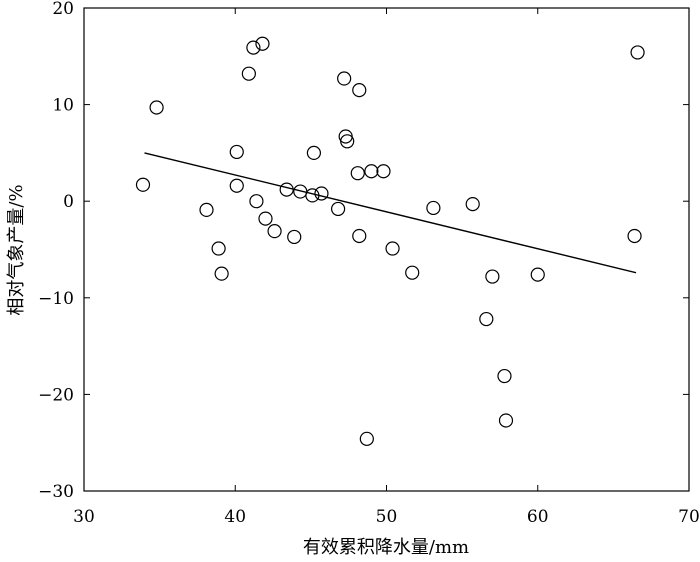 The width and height of the screenshot is (700, 562). Describe the element at coordinates (84, 517) in the screenshot. I see `x-tick-label: 30` at that location.